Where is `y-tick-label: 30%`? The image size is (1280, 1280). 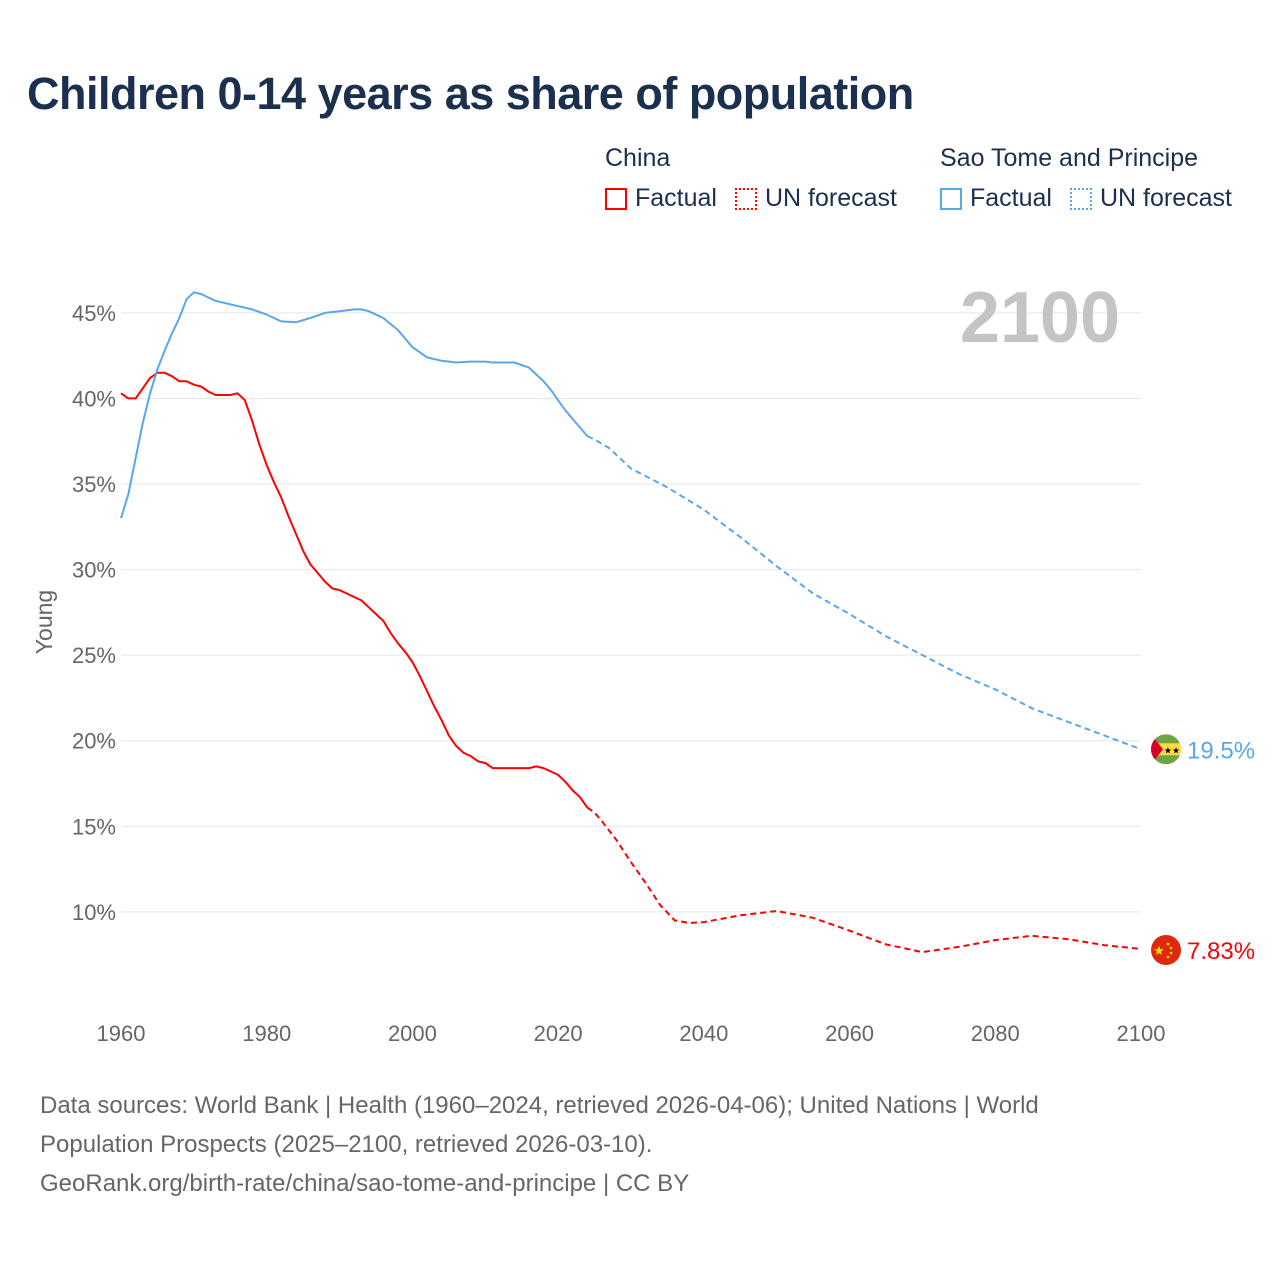
y-tick-label: 30% is located at coordinates (94, 570).